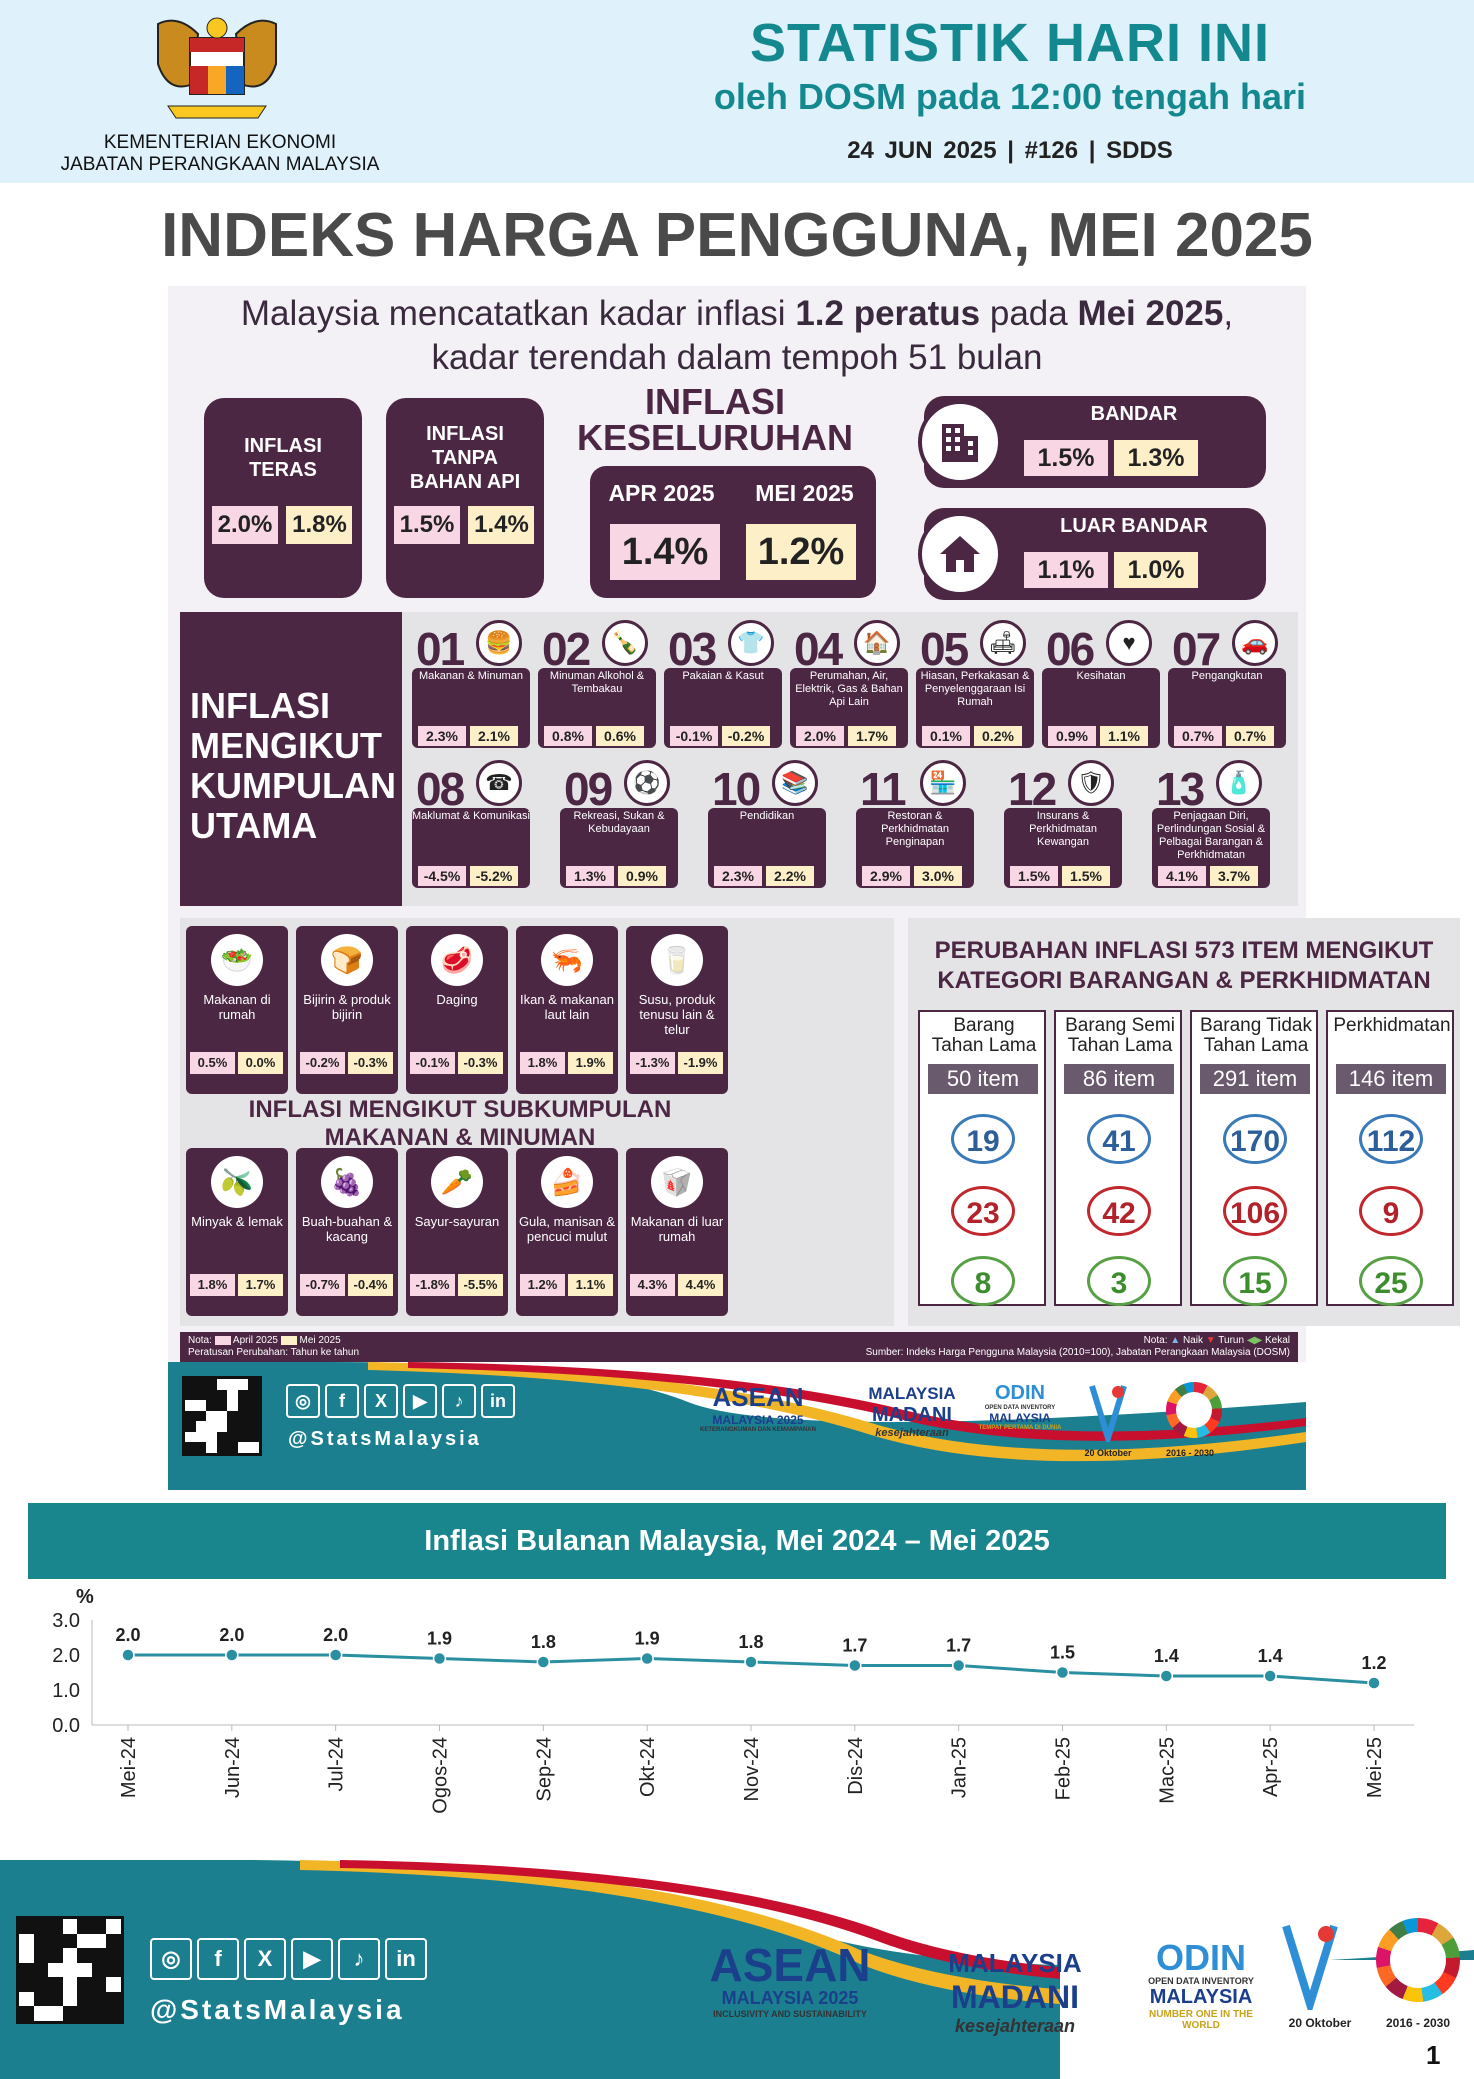 The image size is (1474, 2079). Describe the element at coordinates (1391, 1211) in the screenshot. I see `turun-count: 9` at that location.